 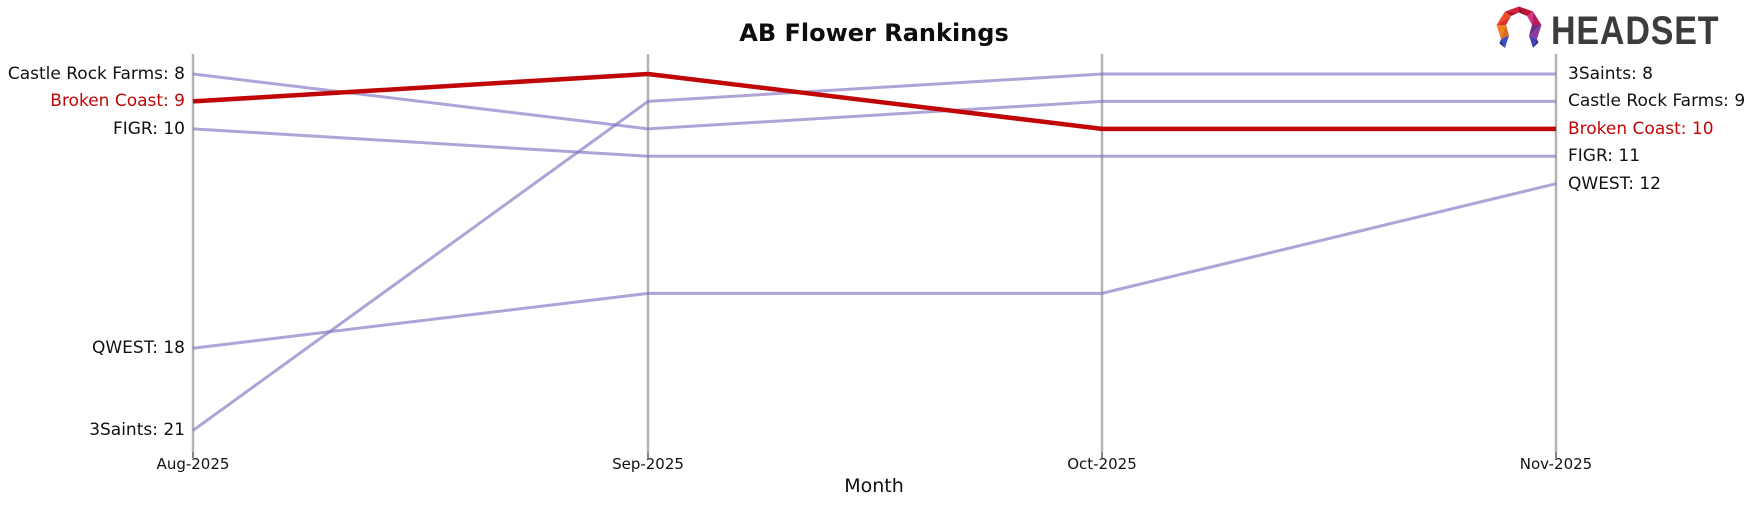 I want to click on left-series-label: QWEST: 18, so click(x=138, y=348).